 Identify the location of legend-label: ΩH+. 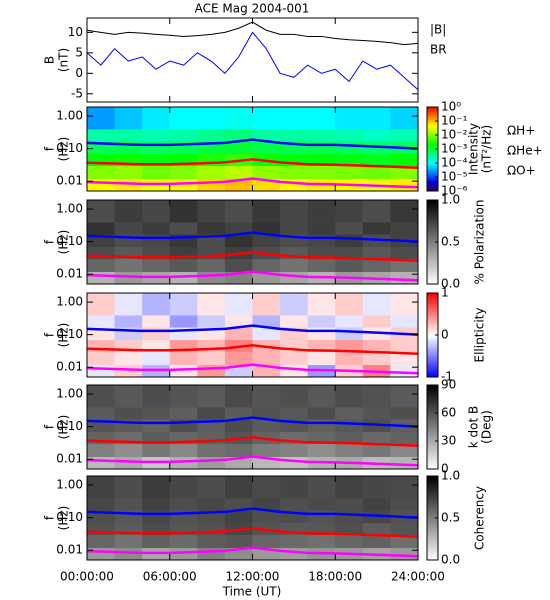
(521, 131).